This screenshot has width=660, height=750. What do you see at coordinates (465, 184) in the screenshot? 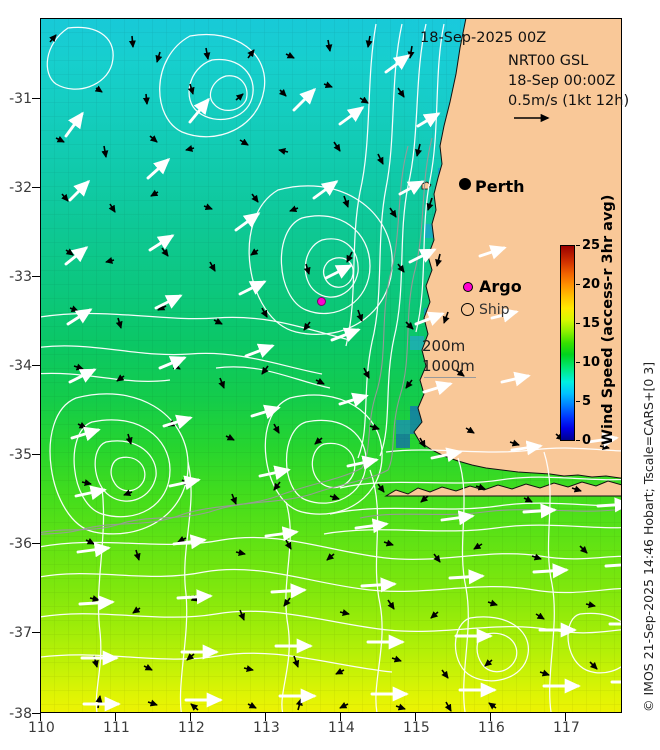
I see `perth-marker` at bounding box center [465, 184].